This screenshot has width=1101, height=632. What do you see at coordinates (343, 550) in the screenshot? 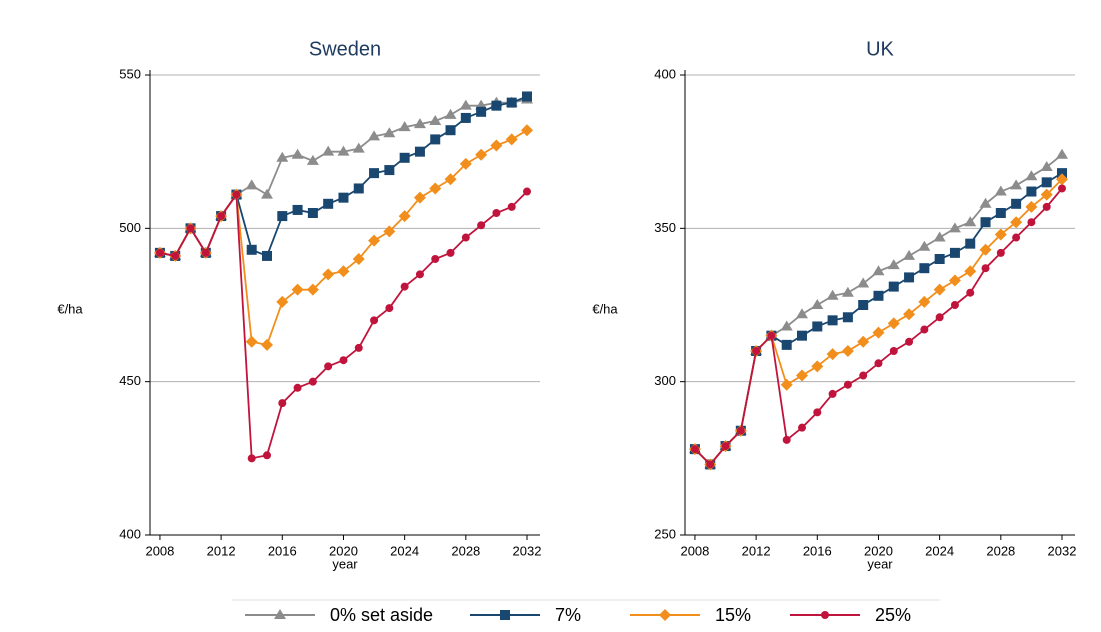
I see `x-tick-label: 2020` at bounding box center [343, 550].